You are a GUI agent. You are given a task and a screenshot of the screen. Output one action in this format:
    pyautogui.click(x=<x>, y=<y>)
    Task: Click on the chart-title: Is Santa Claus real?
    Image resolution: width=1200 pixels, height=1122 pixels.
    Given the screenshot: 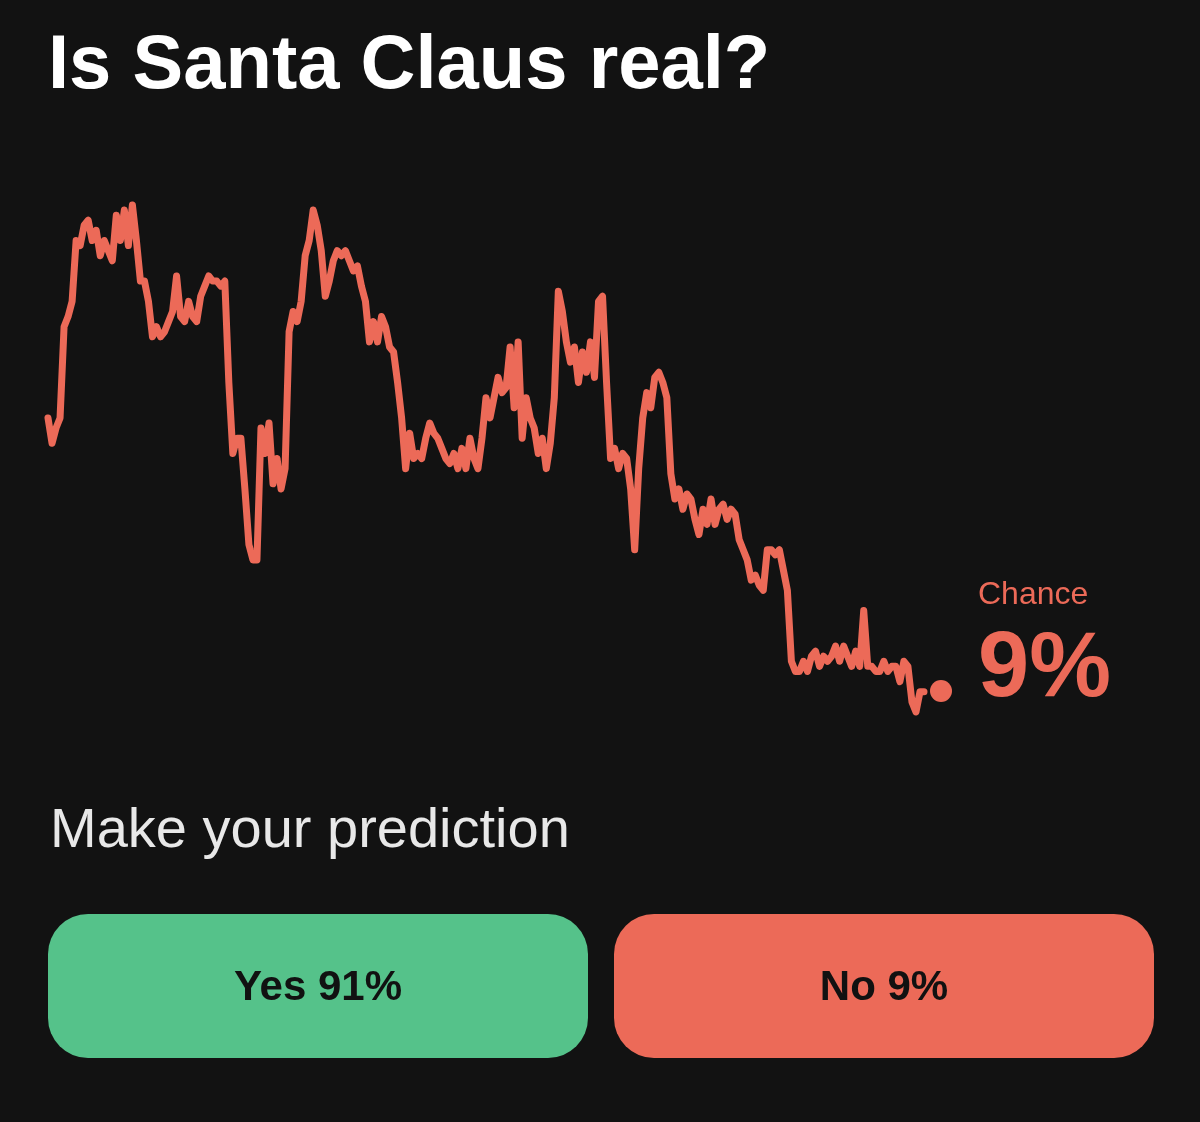 What is the action you would take?
    pyautogui.click(x=409, y=61)
    